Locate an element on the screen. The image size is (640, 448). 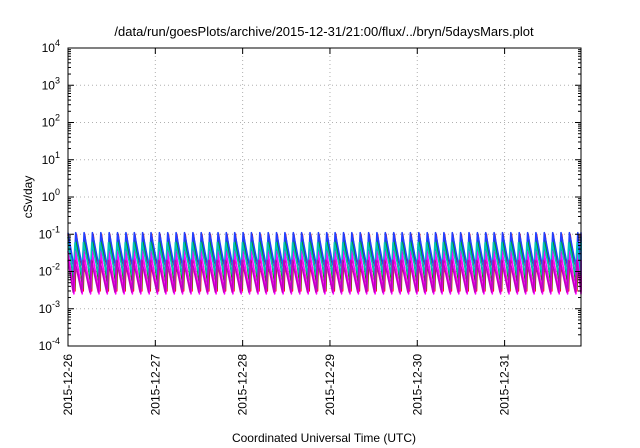
y-tick-label: 10⁴ is located at coordinates (51, 46).